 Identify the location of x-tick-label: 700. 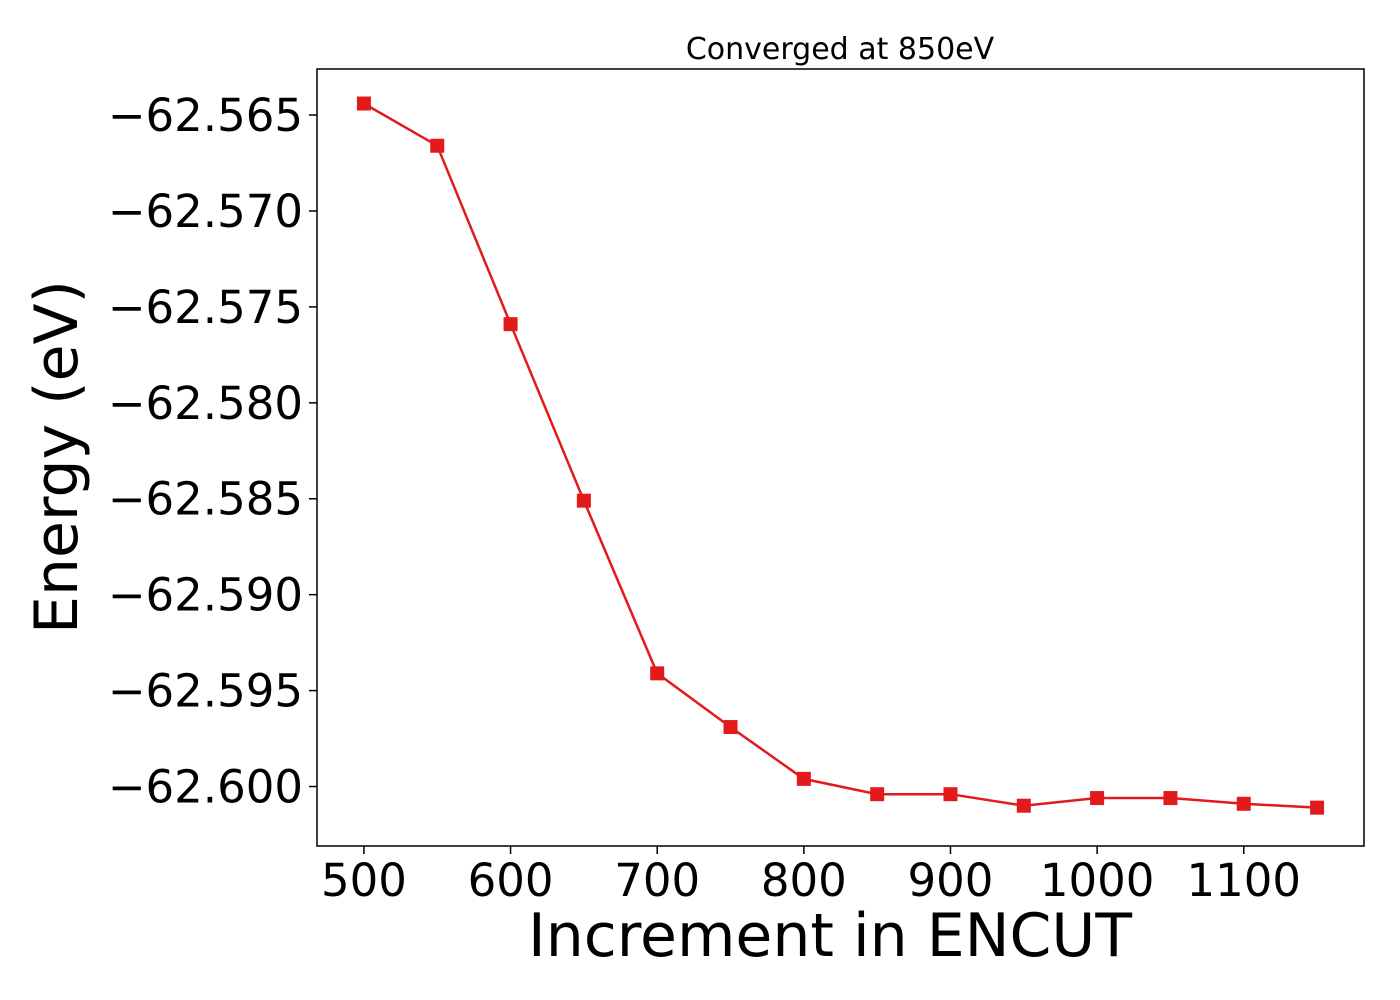
(657, 880).